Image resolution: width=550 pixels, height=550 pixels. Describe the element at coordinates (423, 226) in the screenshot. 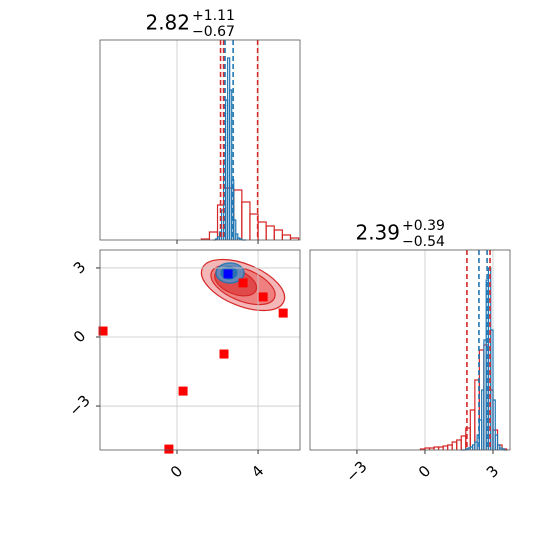

I see `title-plus: +0.39` at that location.